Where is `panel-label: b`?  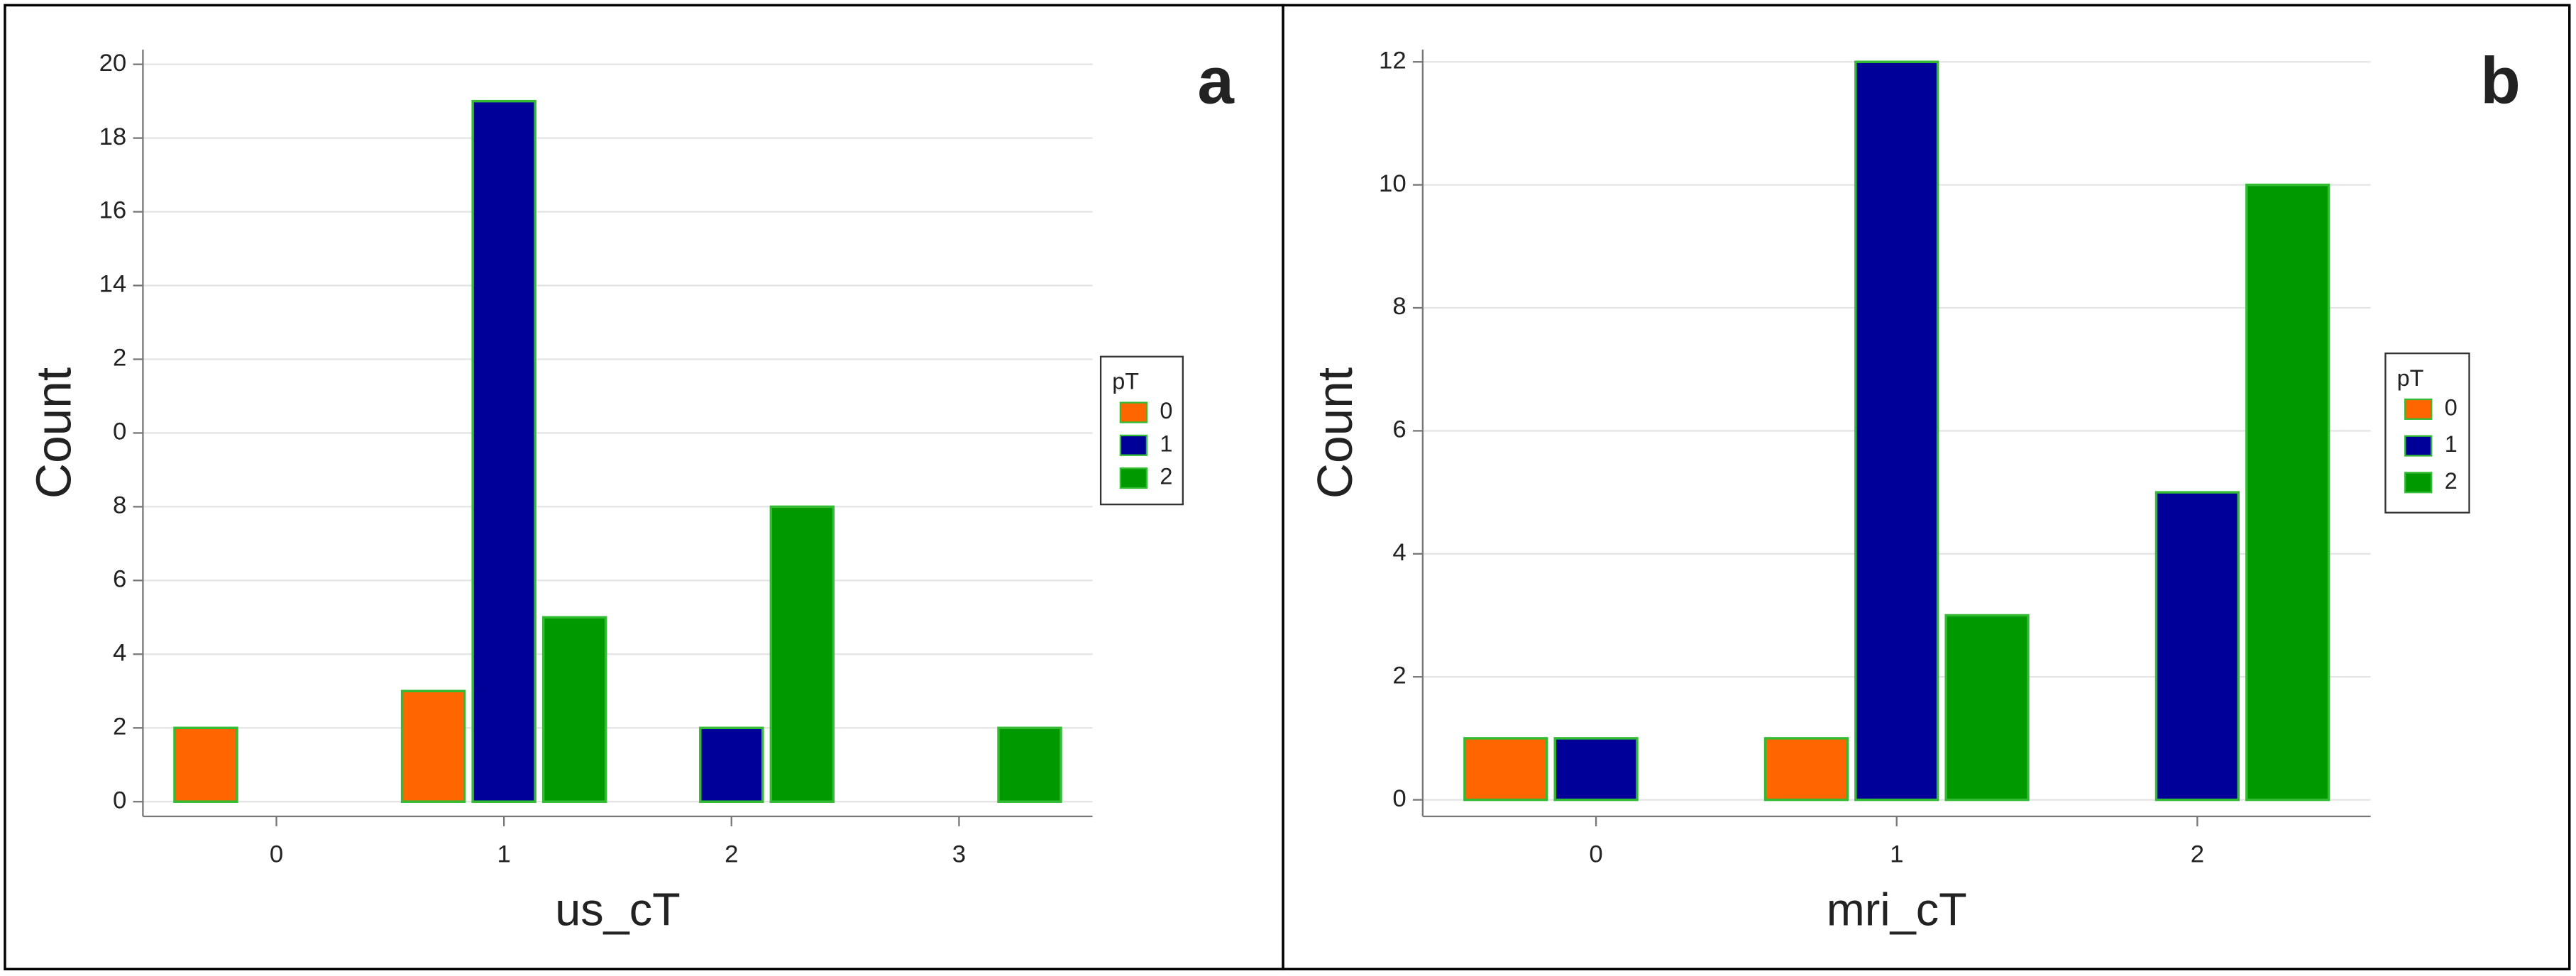
panel-label: b is located at coordinates (2500, 80).